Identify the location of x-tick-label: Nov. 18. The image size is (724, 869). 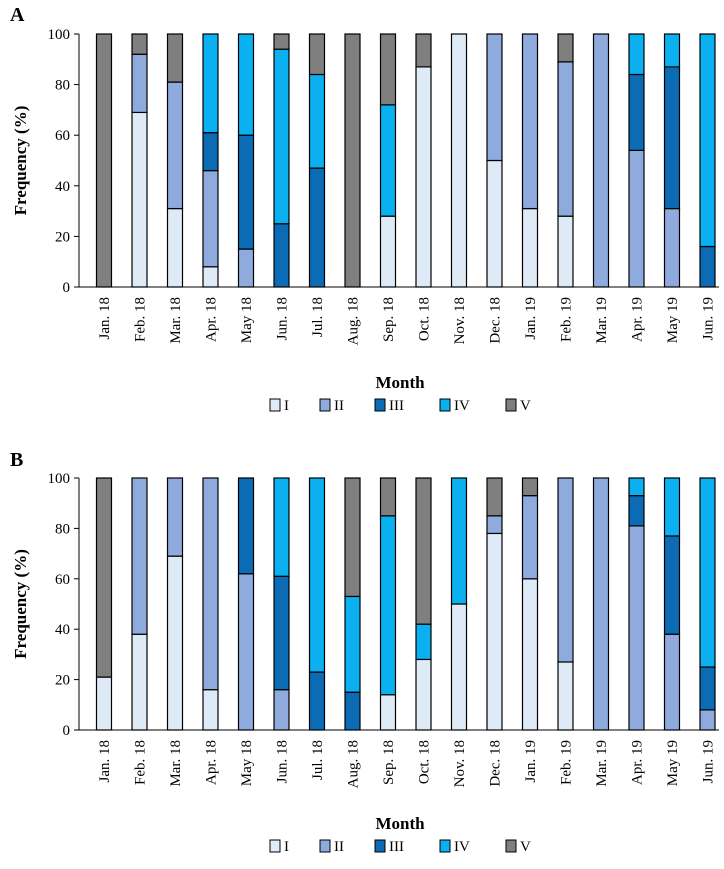
(460, 763).